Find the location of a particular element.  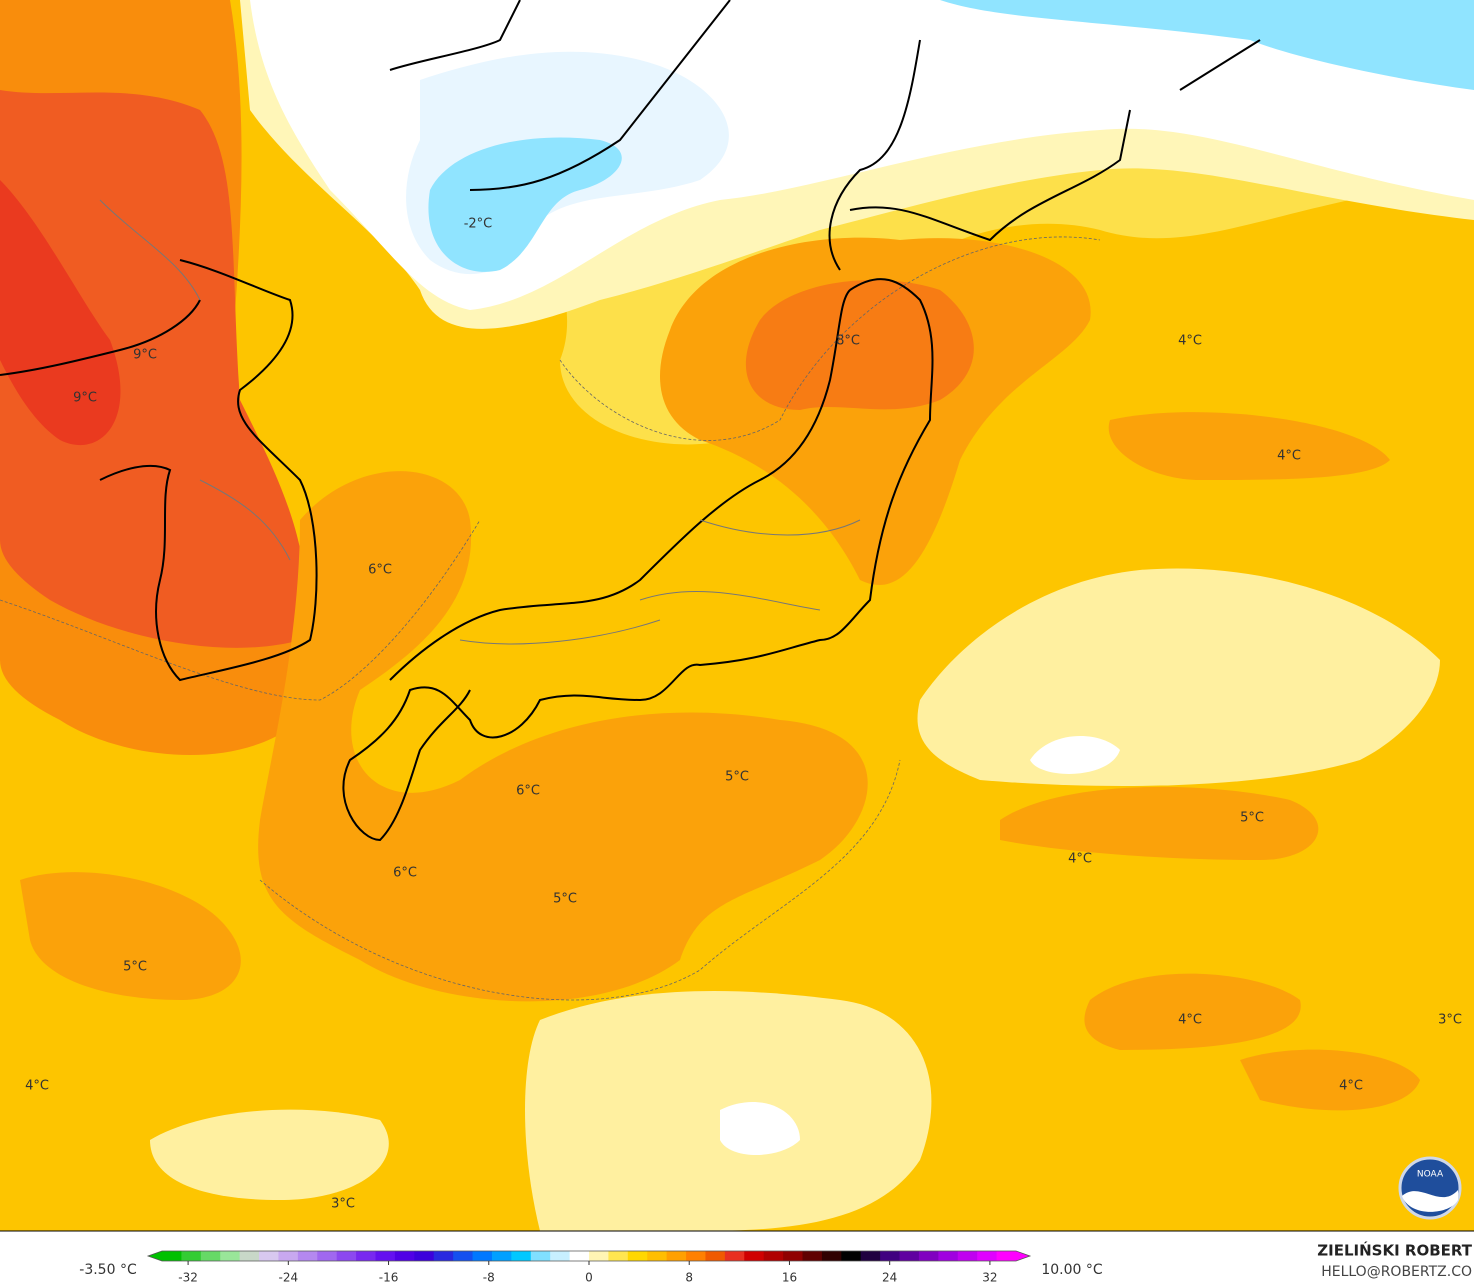

field-orange-se2 is located at coordinates (1330, 1080).